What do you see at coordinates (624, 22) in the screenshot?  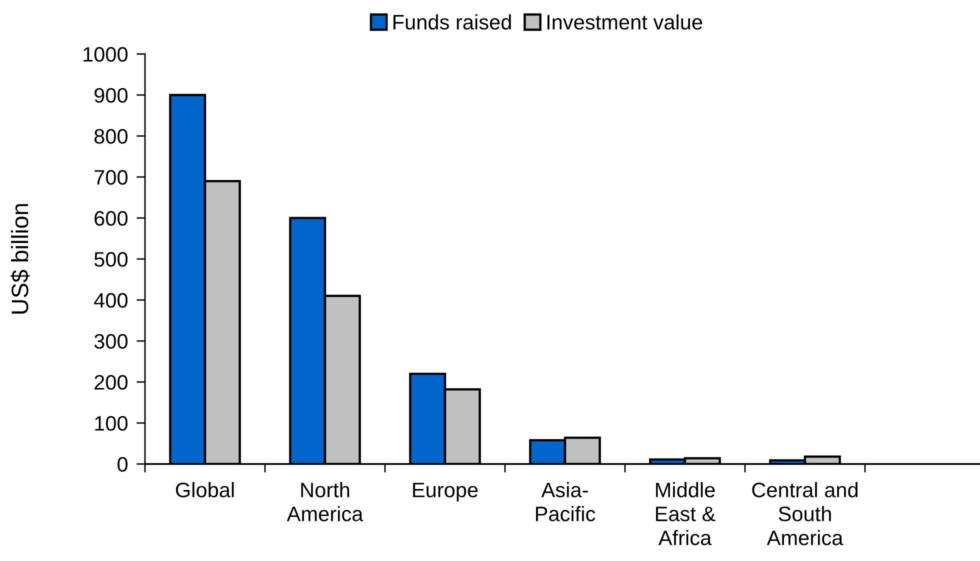 I see `legend-label: Investment value` at bounding box center [624, 22].